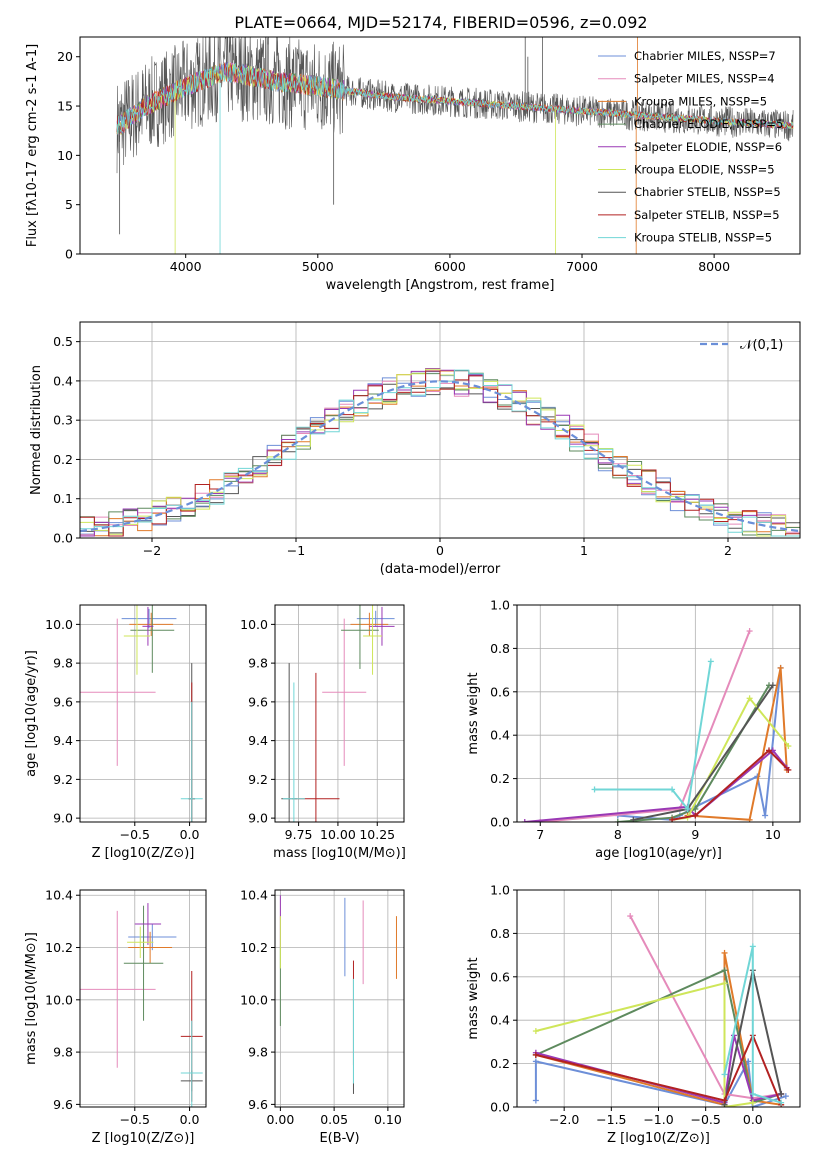  What do you see at coordinates (704, 79) in the screenshot?
I see `legend-label-1: Salpeter MILES, NSSP=4` at bounding box center [704, 79].